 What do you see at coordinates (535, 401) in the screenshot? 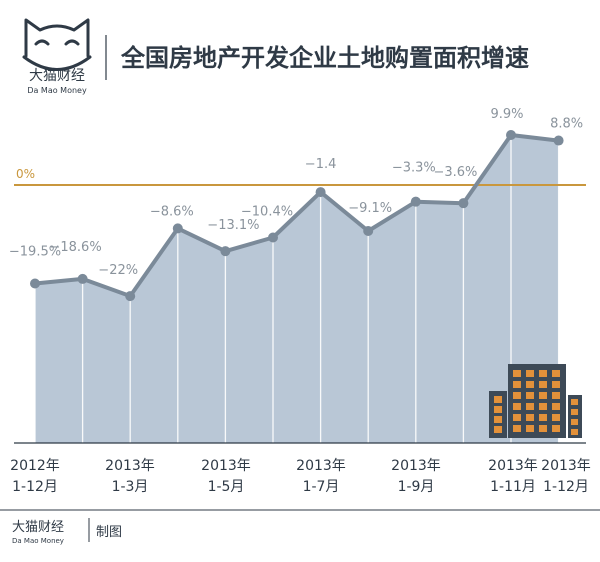
I see `building-icon` at bounding box center [535, 401].